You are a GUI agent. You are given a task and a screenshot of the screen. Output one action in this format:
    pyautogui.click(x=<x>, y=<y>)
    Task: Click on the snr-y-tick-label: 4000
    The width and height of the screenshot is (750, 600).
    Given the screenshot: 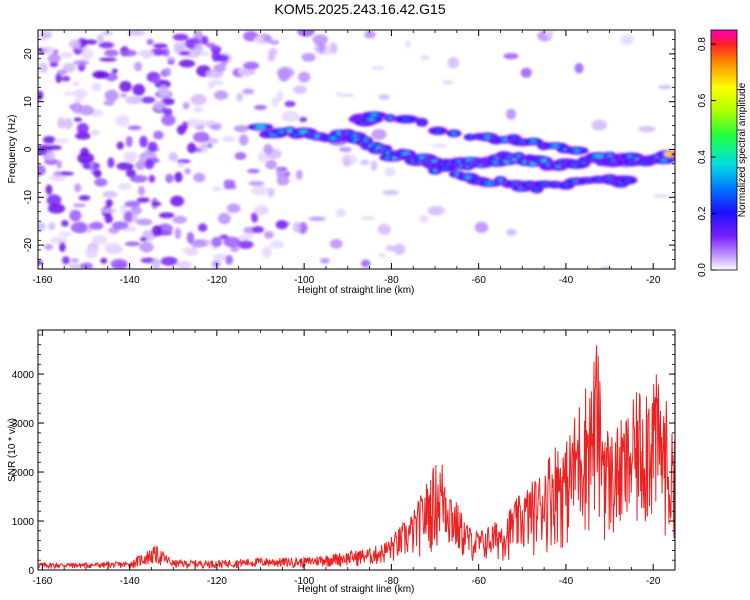 What is the action you would take?
    pyautogui.click(x=23, y=375)
    